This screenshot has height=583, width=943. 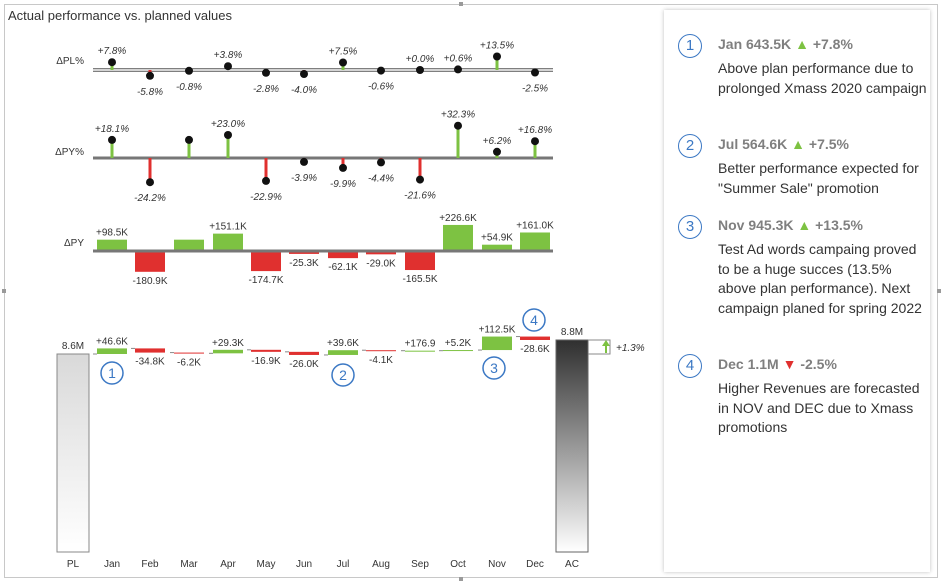 I want to click on resize-handle-right, so click(x=939, y=291).